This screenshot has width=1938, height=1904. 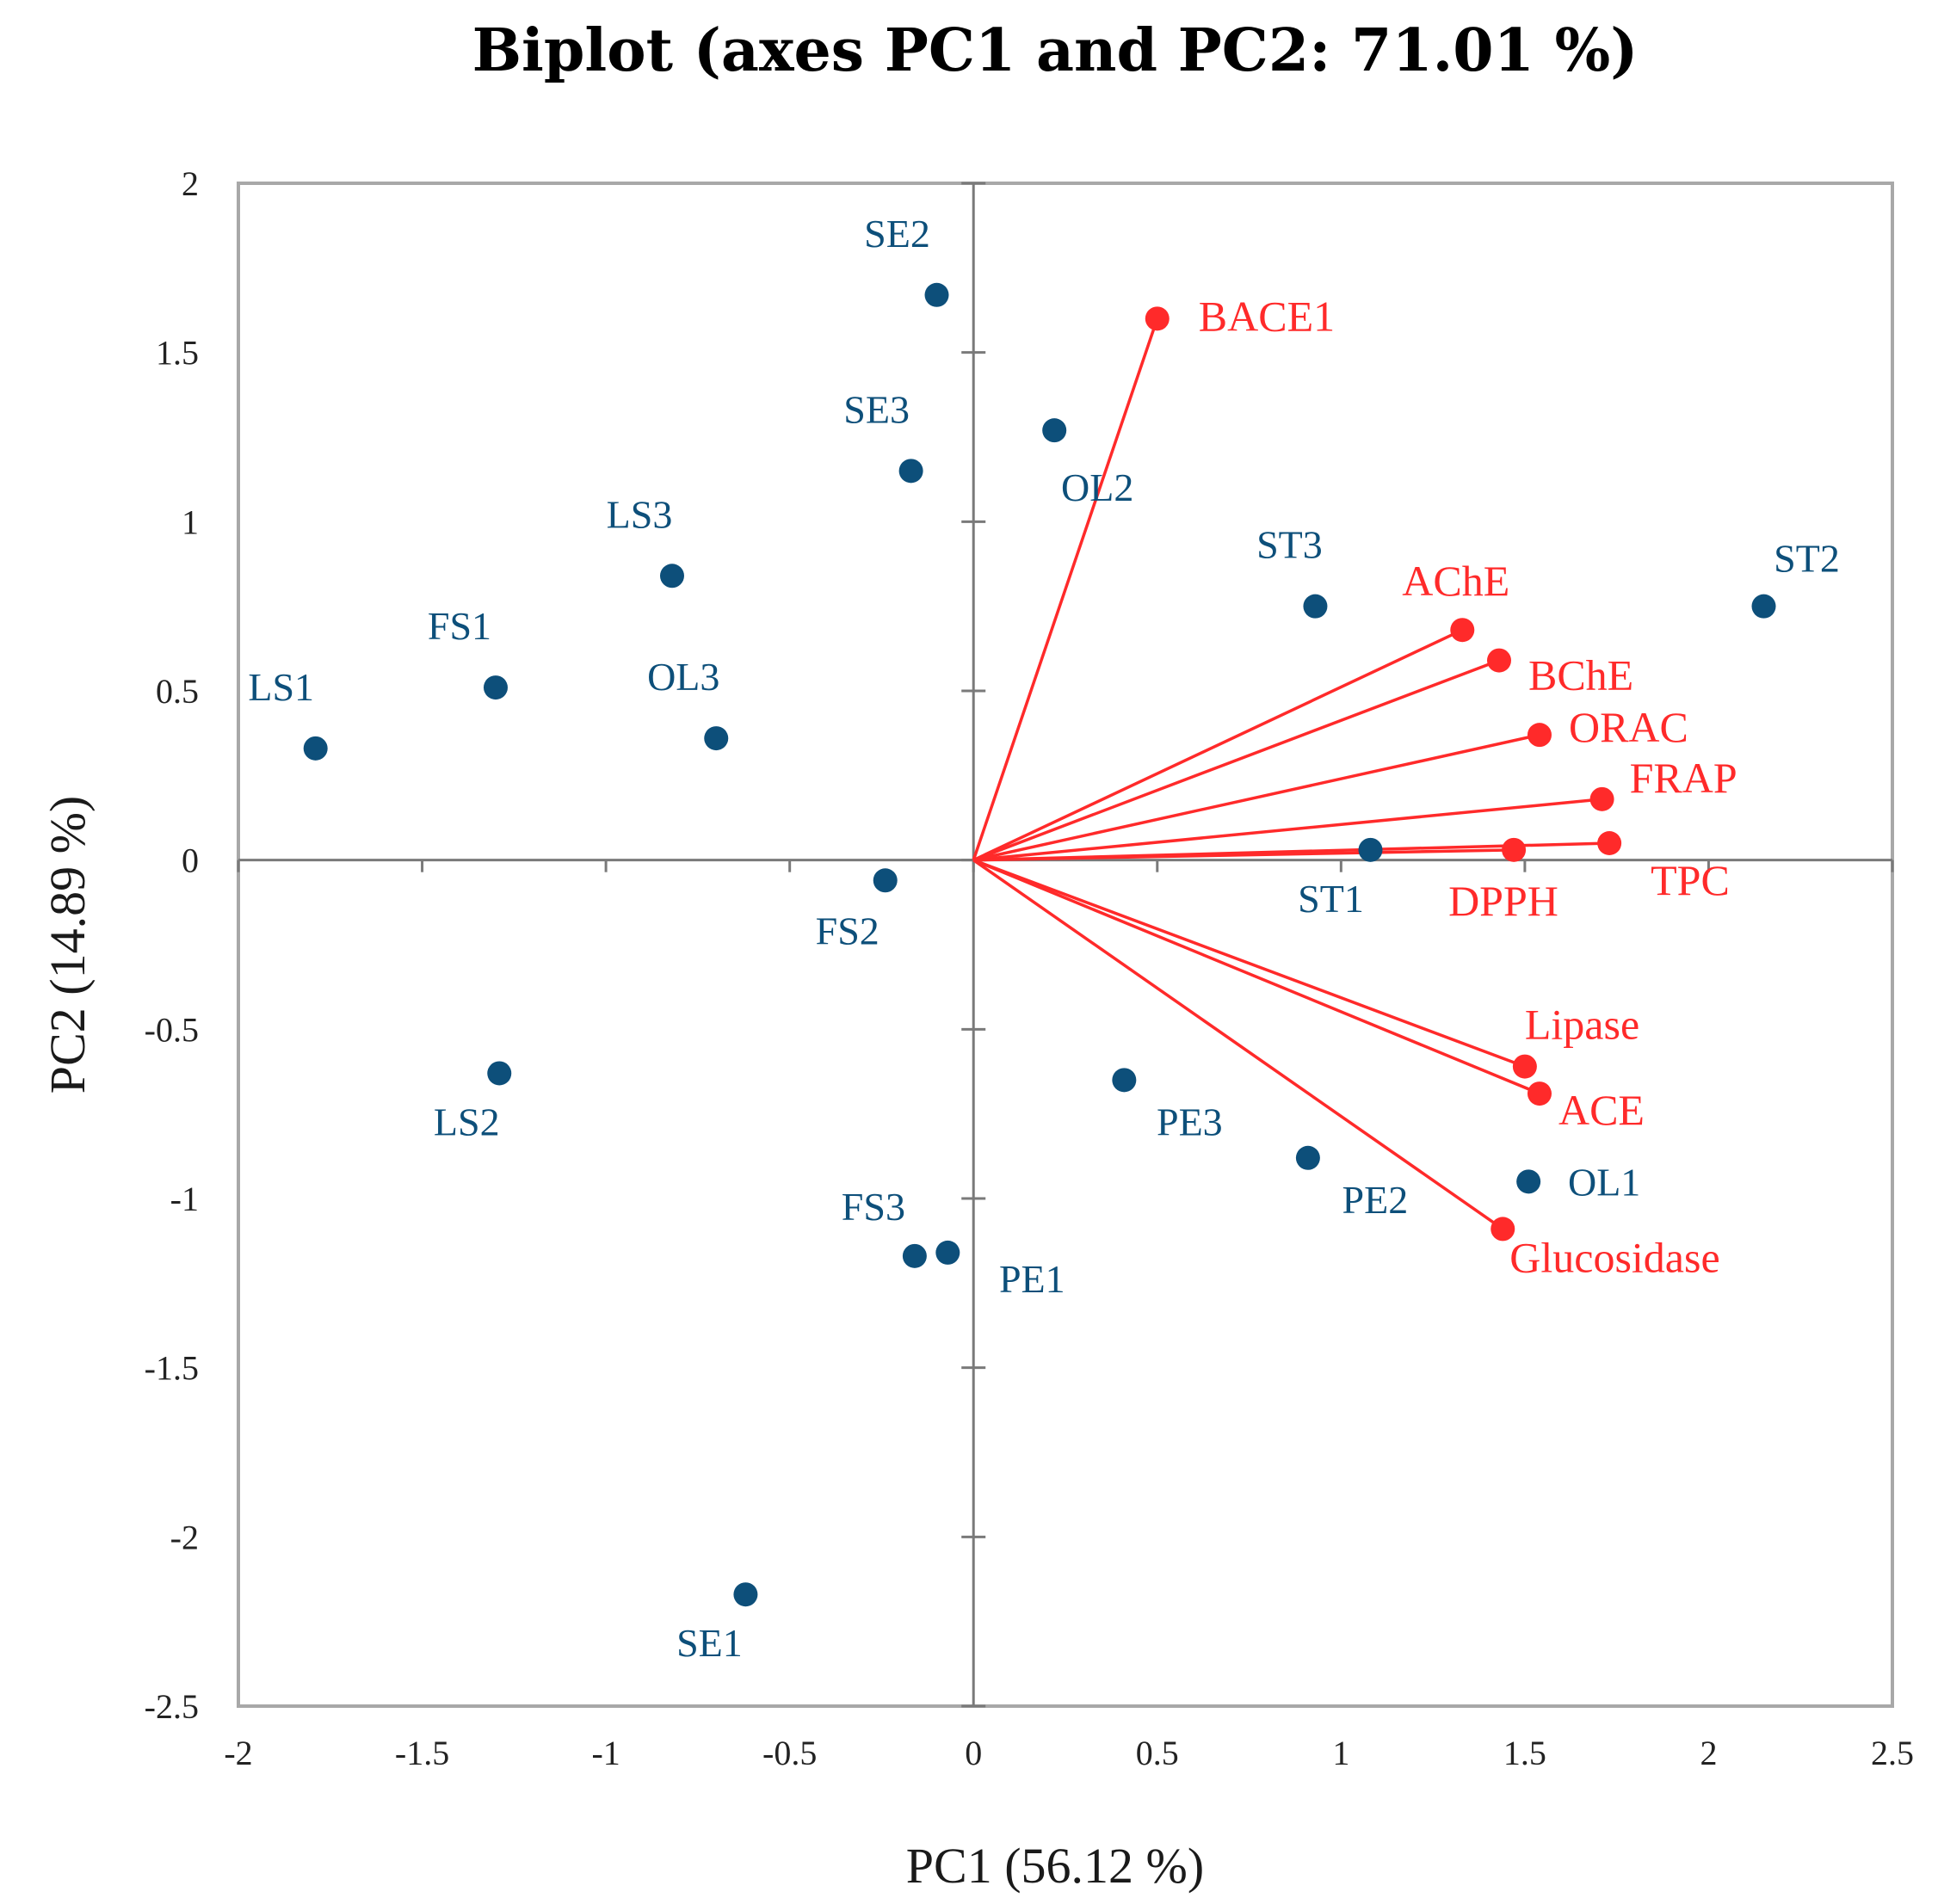 What do you see at coordinates (1503, 901) in the screenshot?
I see `vector-label-dpph: DPPH` at bounding box center [1503, 901].